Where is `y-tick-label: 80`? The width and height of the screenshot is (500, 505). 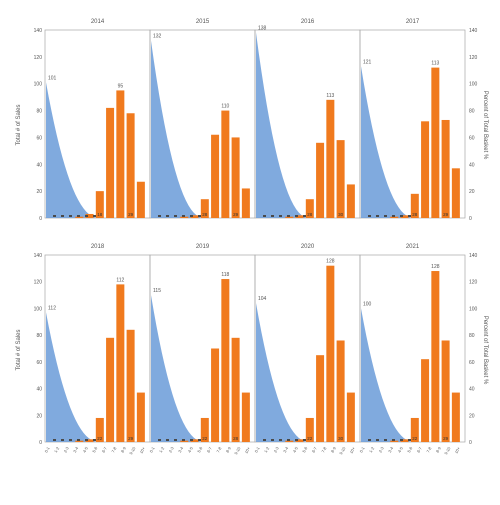
y-tick-label: 80 is located at coordinates (39, 336).